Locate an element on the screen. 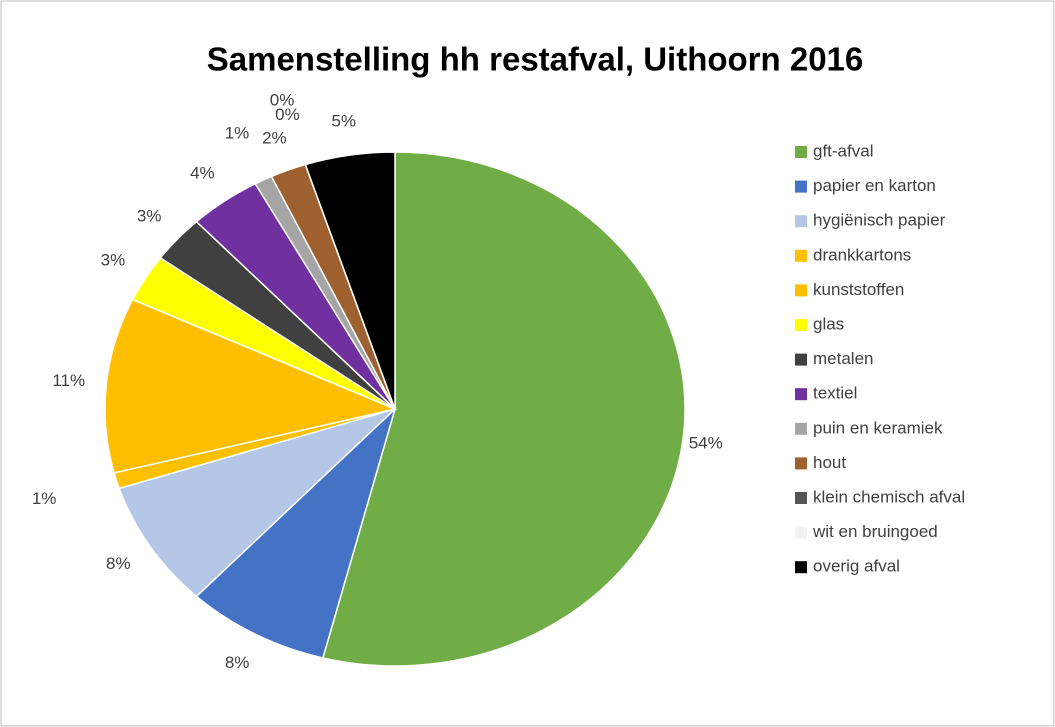  legend-label: klein chemisch afval is located at coordinates (889, 496).